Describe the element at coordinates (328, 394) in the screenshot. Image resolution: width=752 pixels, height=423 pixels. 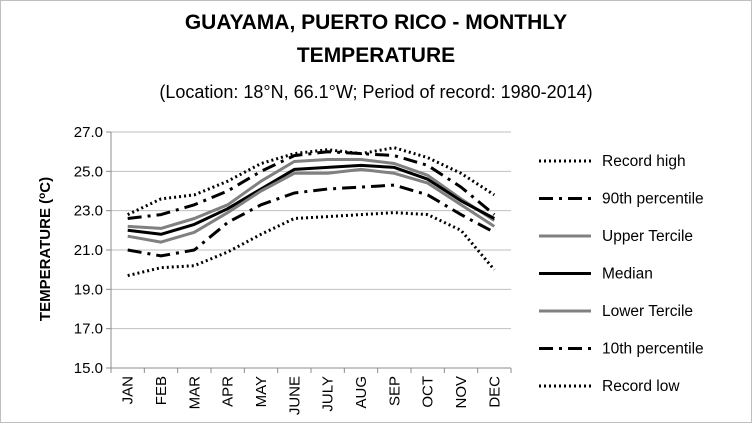
I see `x-tick-label-july: JULY` at that location.